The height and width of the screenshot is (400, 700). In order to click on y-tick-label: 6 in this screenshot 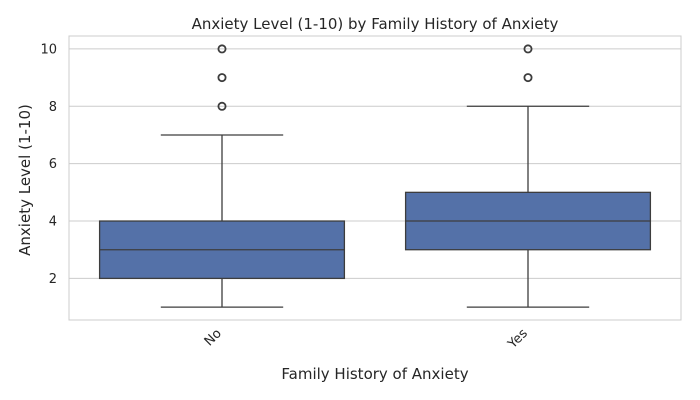, I will do `click(53, 164)`.